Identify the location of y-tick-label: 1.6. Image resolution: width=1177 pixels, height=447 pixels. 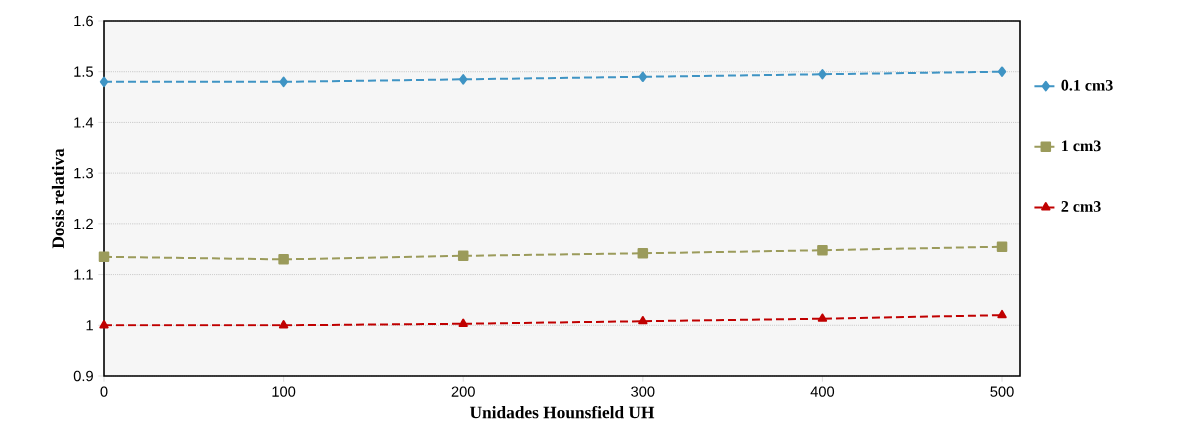
(83, 21).